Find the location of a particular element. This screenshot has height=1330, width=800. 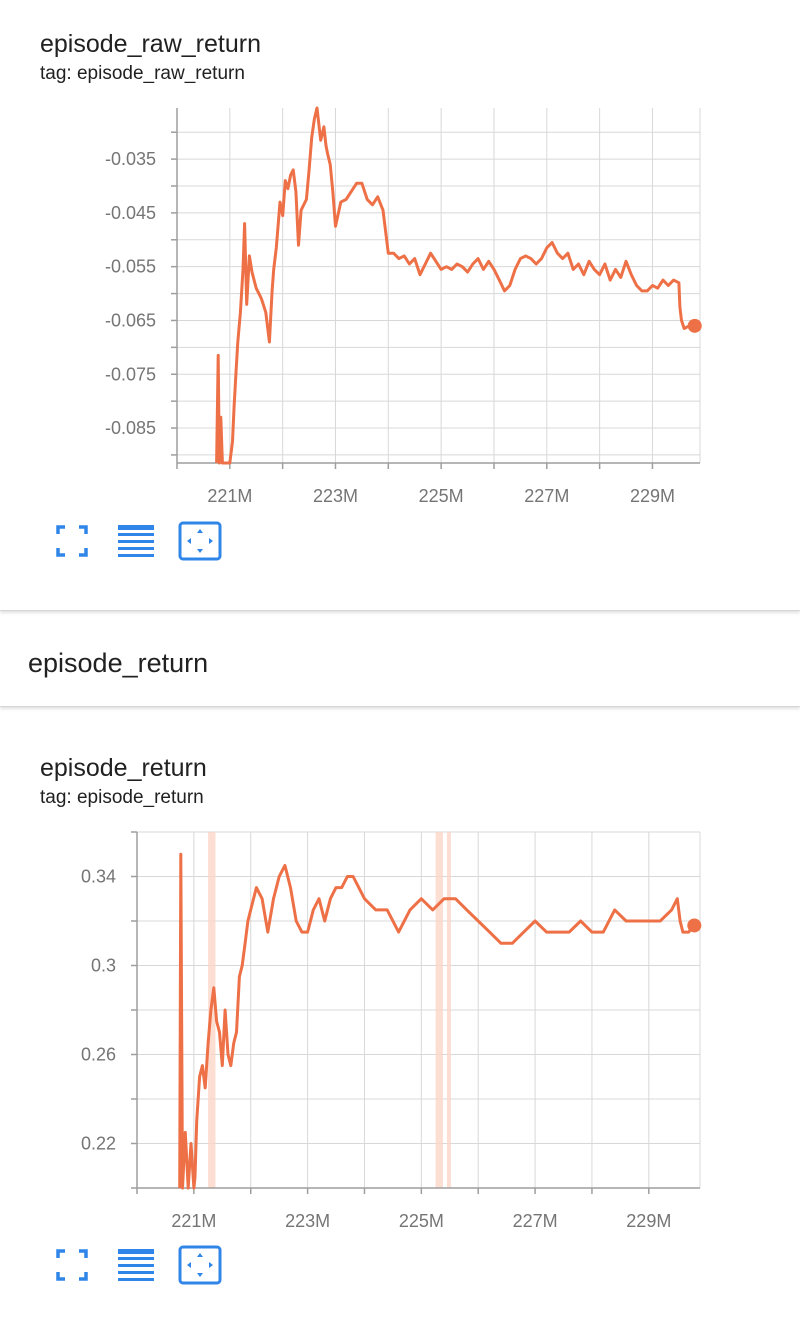

y-tick-label: -0.055 is located at coordinates (130, 267).